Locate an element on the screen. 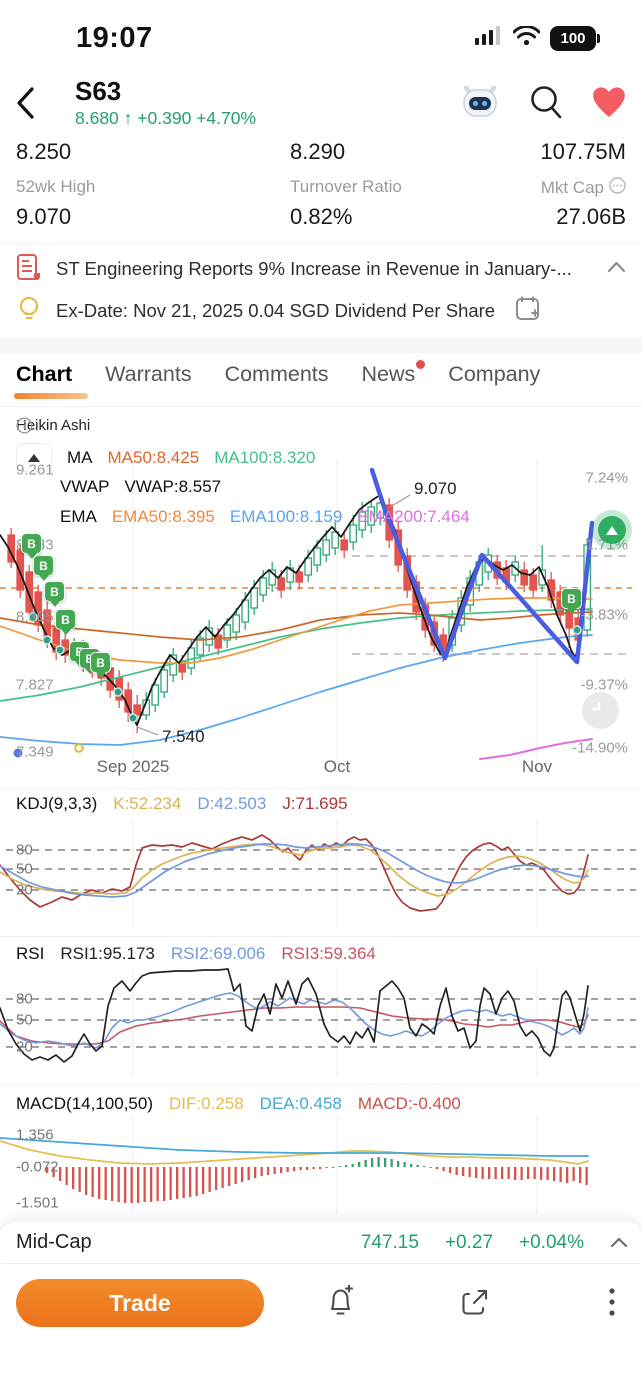 The width and height of the screenshot is (642, 1390). bell-plus-icon is located at coordinates (342, 1300).